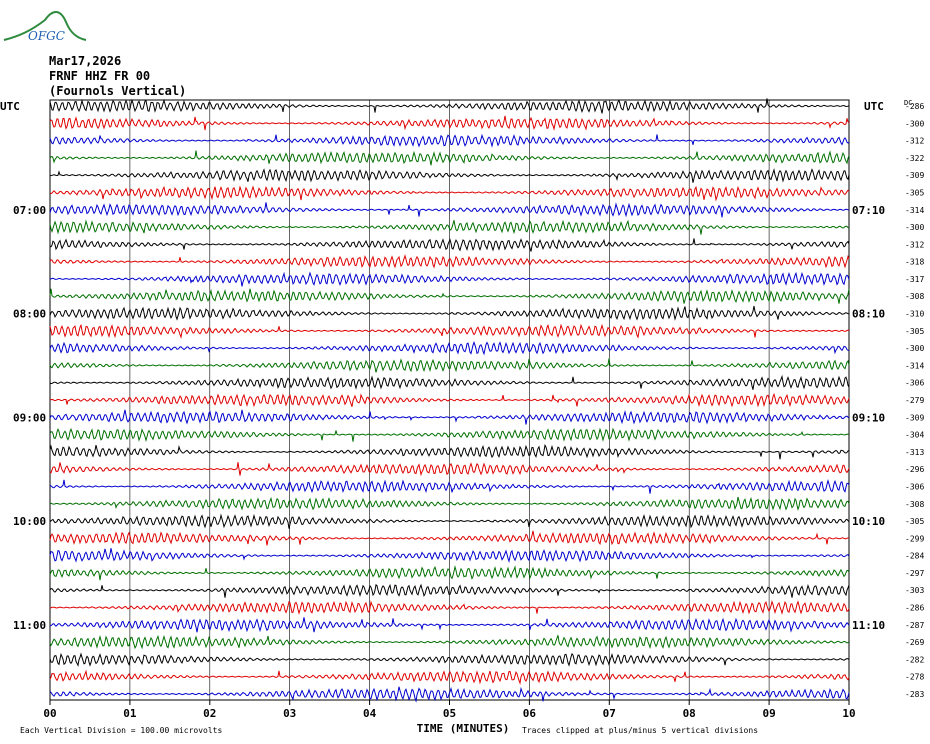 The image size is (930, 744). I want to click on right-time-label: 10:10, so click(868, 521).